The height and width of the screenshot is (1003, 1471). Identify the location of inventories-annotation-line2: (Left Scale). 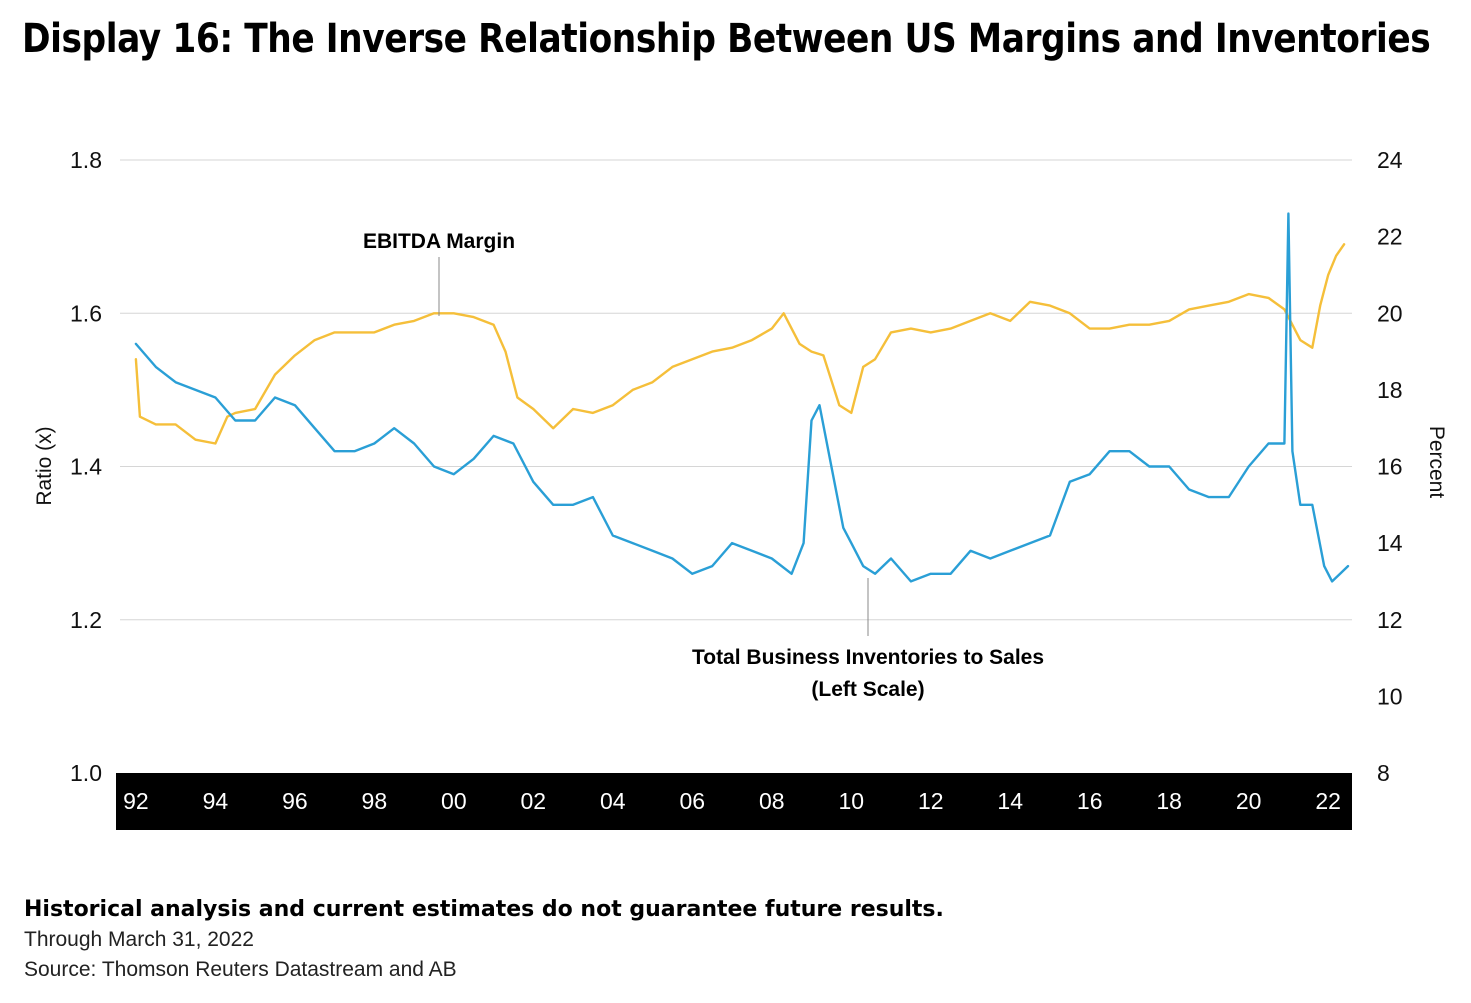
(867, 689).